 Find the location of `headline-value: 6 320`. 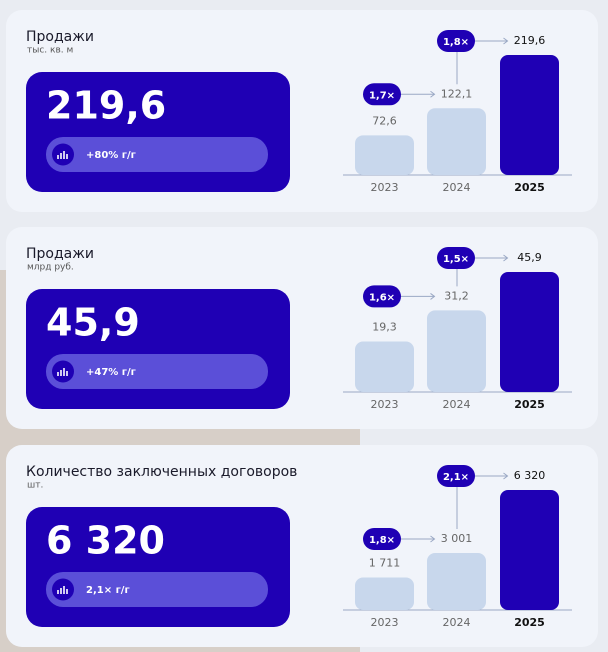

headline-value: 6 320 is located at coordinates (105, 541).